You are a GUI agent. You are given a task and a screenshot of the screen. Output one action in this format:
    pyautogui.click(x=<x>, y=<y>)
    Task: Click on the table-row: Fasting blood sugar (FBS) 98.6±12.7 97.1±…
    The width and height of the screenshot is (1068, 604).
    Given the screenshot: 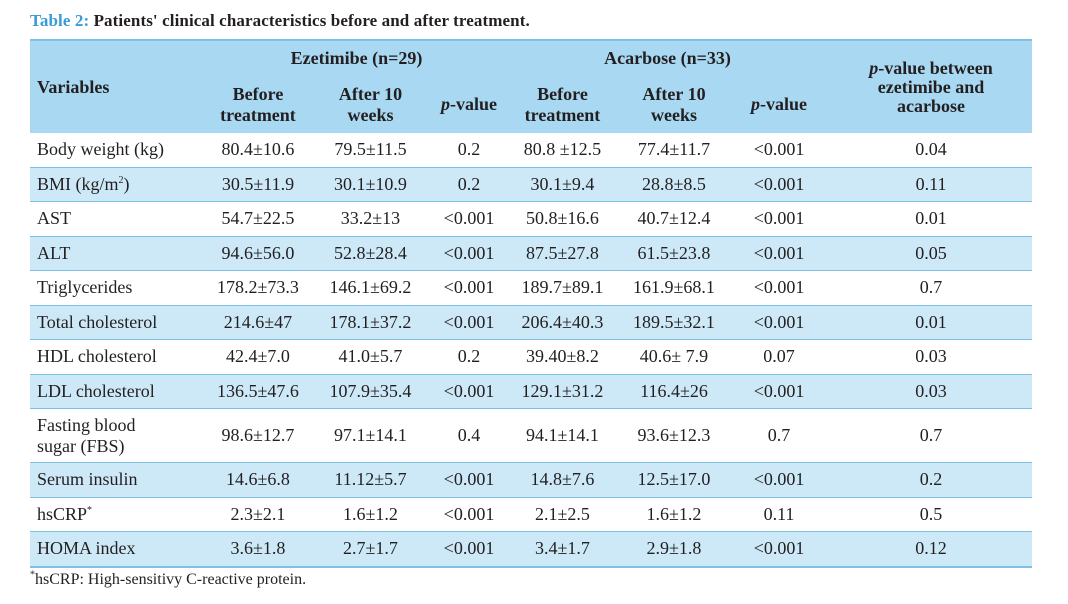 What is the action you would take?
    pyautogui.click(x=531, y=435)
    